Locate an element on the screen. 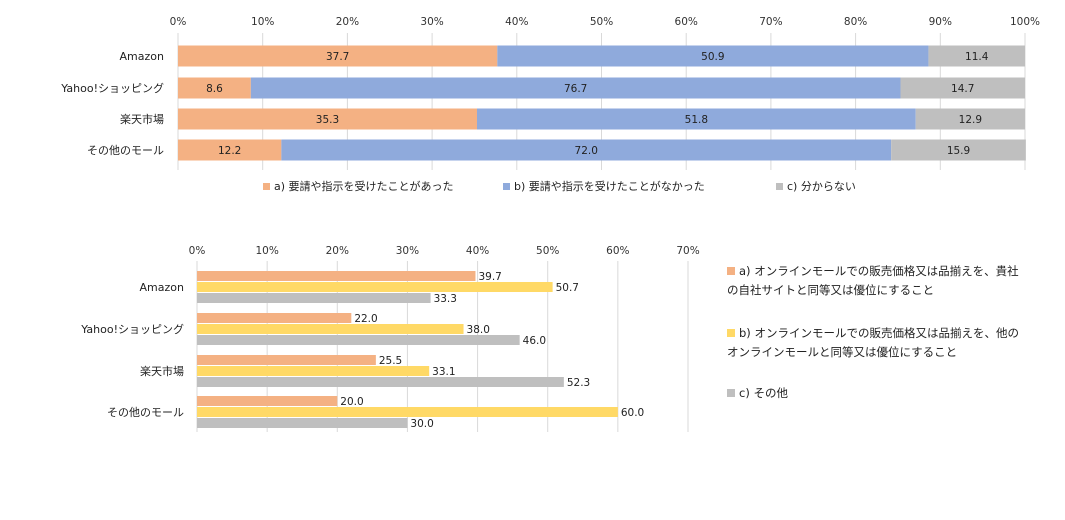  data-label: 14.7 is located at coordinates (962, 89).